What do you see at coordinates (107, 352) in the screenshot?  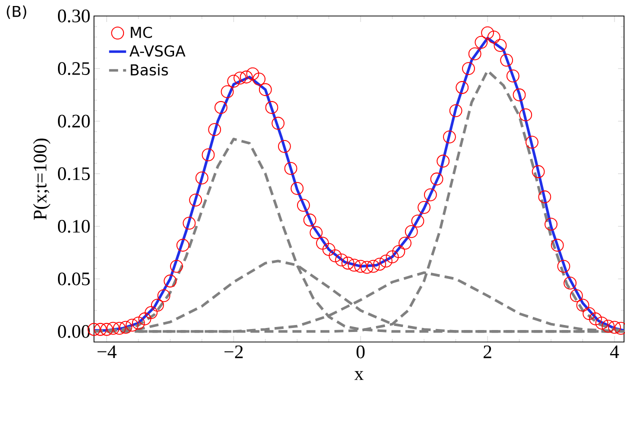 I see `x-tick-label: −4` at bounding box center [107, 352].